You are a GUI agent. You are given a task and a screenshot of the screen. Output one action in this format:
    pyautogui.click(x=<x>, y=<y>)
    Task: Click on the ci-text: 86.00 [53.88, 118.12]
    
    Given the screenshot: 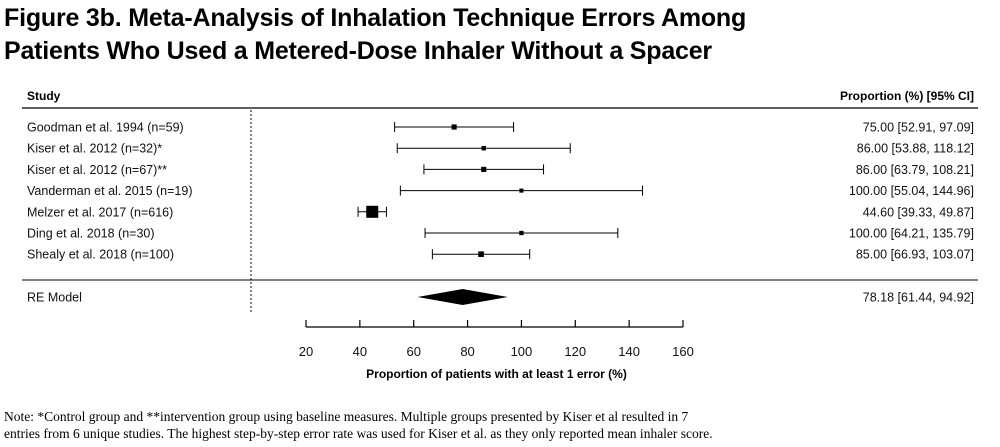 What is the action you would take?
    pyautogui.click(x=915, y=149)
    